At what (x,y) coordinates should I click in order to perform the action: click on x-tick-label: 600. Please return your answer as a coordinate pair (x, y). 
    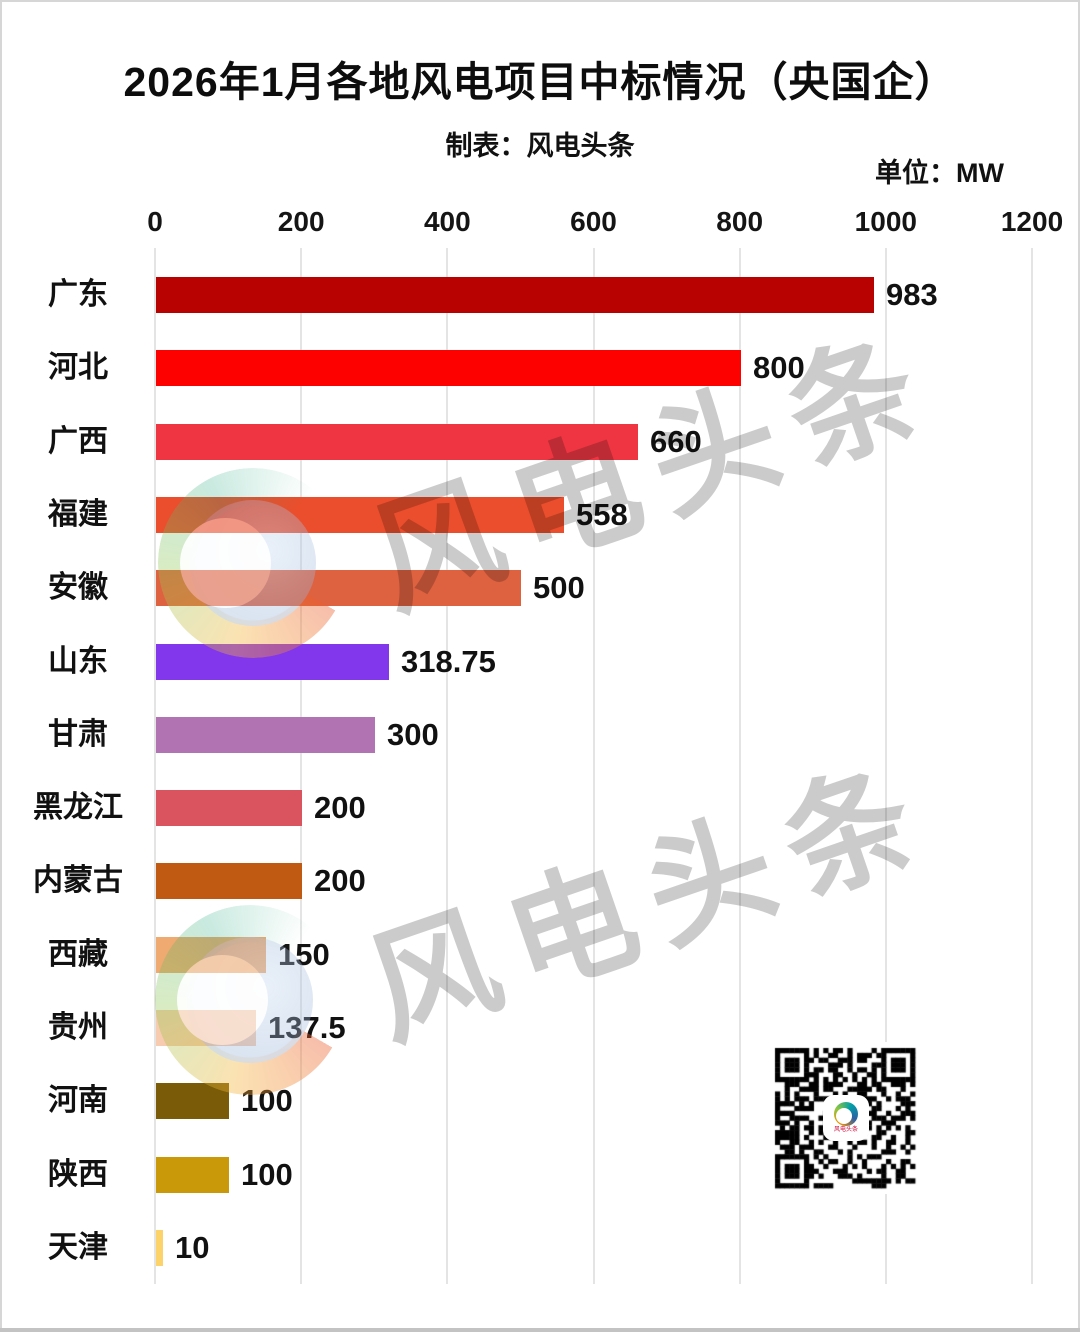
    Looking at the image, I should click on (593, 221).